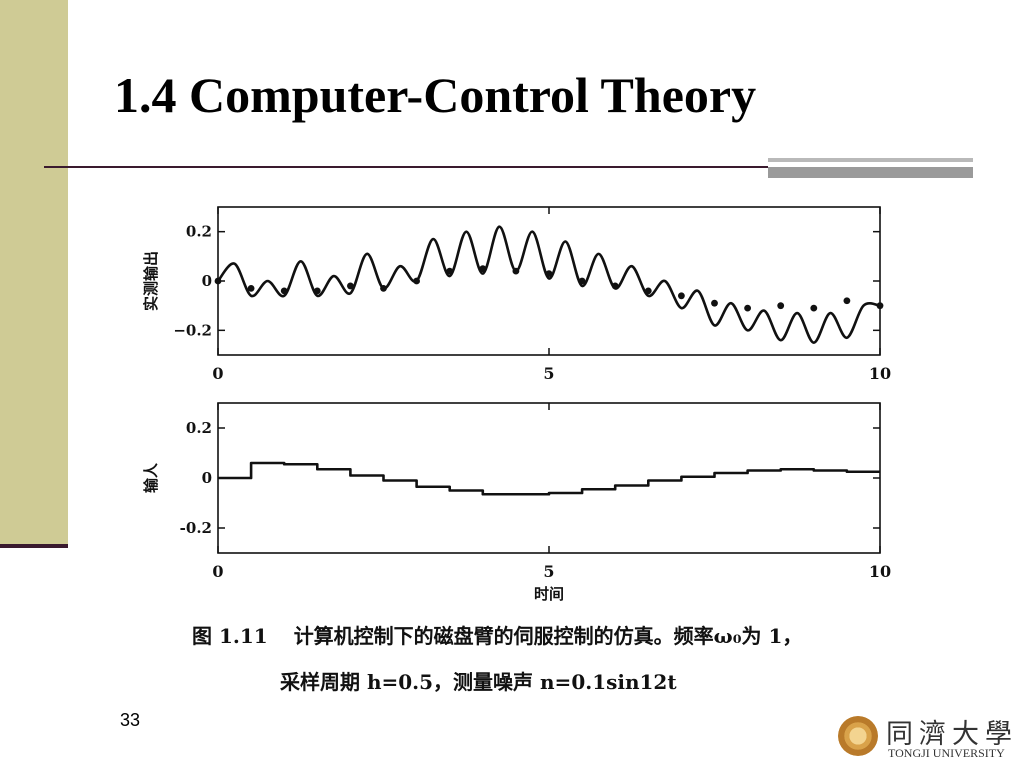 Image resolution: width=1024 pixels, height=768 pixels. I want to click on output-series-line, so click(548, 284).